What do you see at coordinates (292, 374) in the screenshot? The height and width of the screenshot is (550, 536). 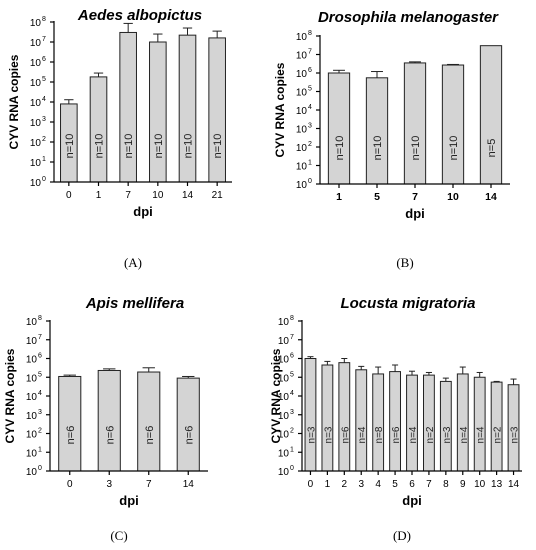 I see `y-tick-exponent: 5` at bounding box center [292, 374].